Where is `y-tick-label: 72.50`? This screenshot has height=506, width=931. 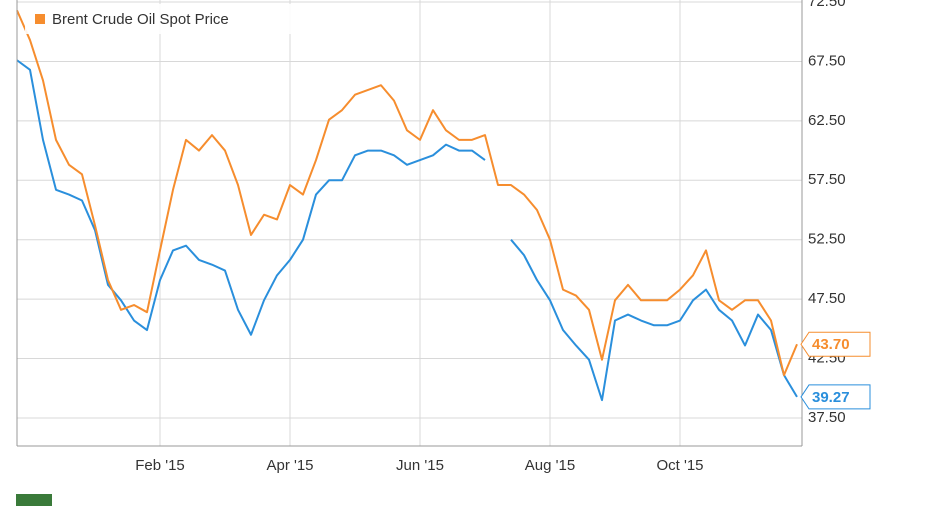 y-tick-label: 72.50 is located at coordinates (827, 5).